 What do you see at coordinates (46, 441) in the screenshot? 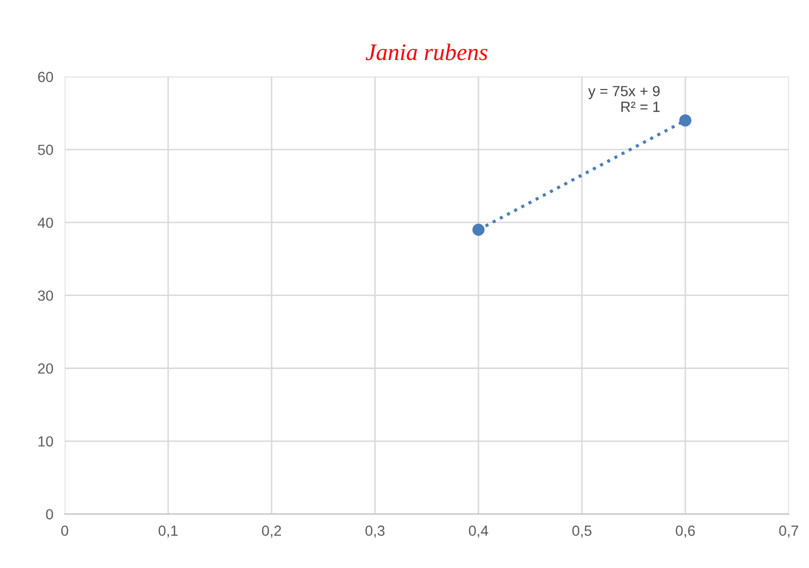
I see `y-tick-label: 10` at bounding box center [46, 441].